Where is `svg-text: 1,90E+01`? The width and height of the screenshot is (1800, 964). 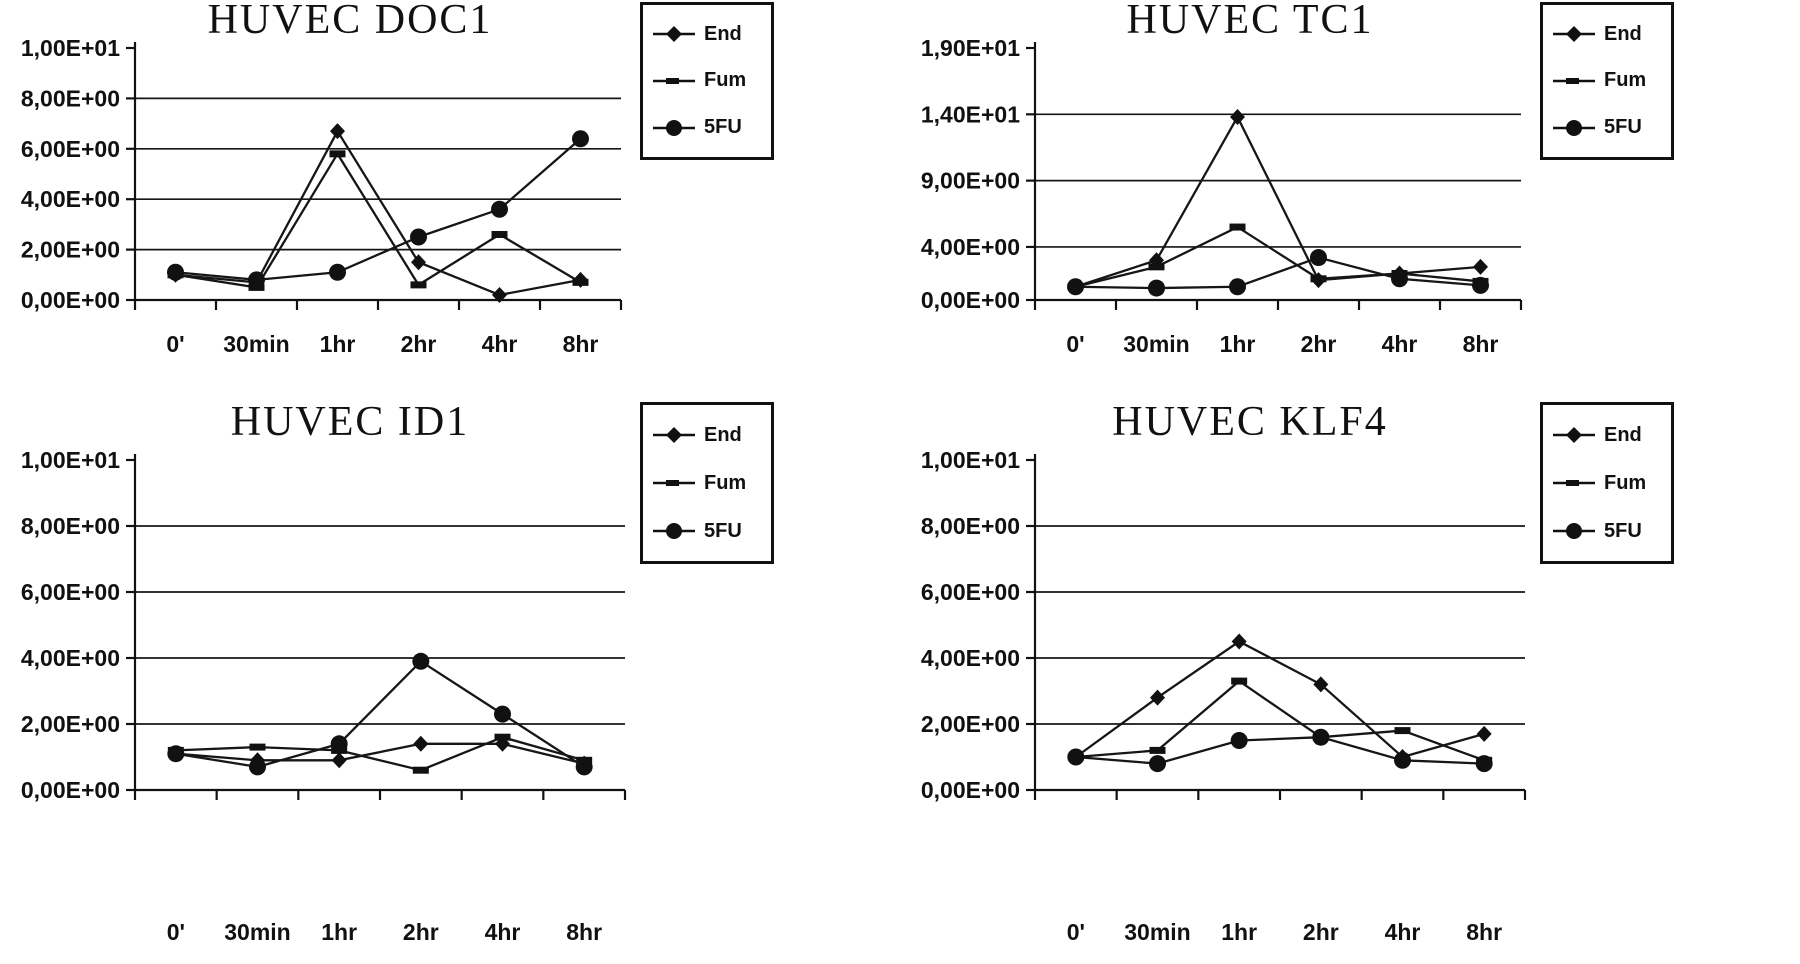
svg-text: 1,90E+01 is located at coordinates (970, 48).